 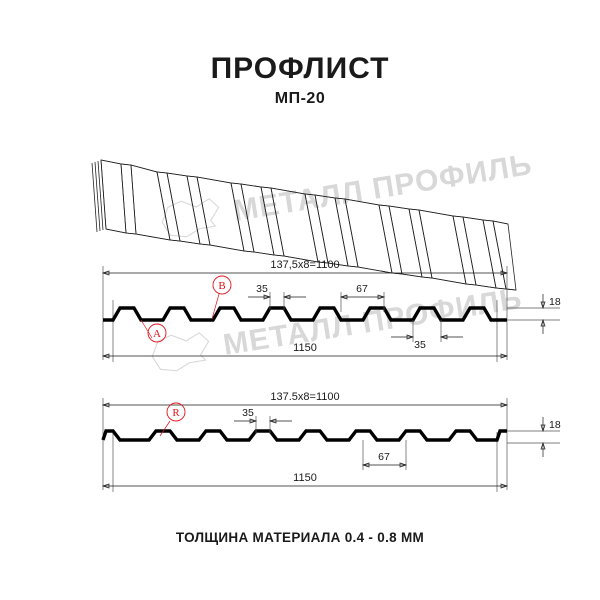 I want to click on section1-extension-lines, so click(x=305, y=314).